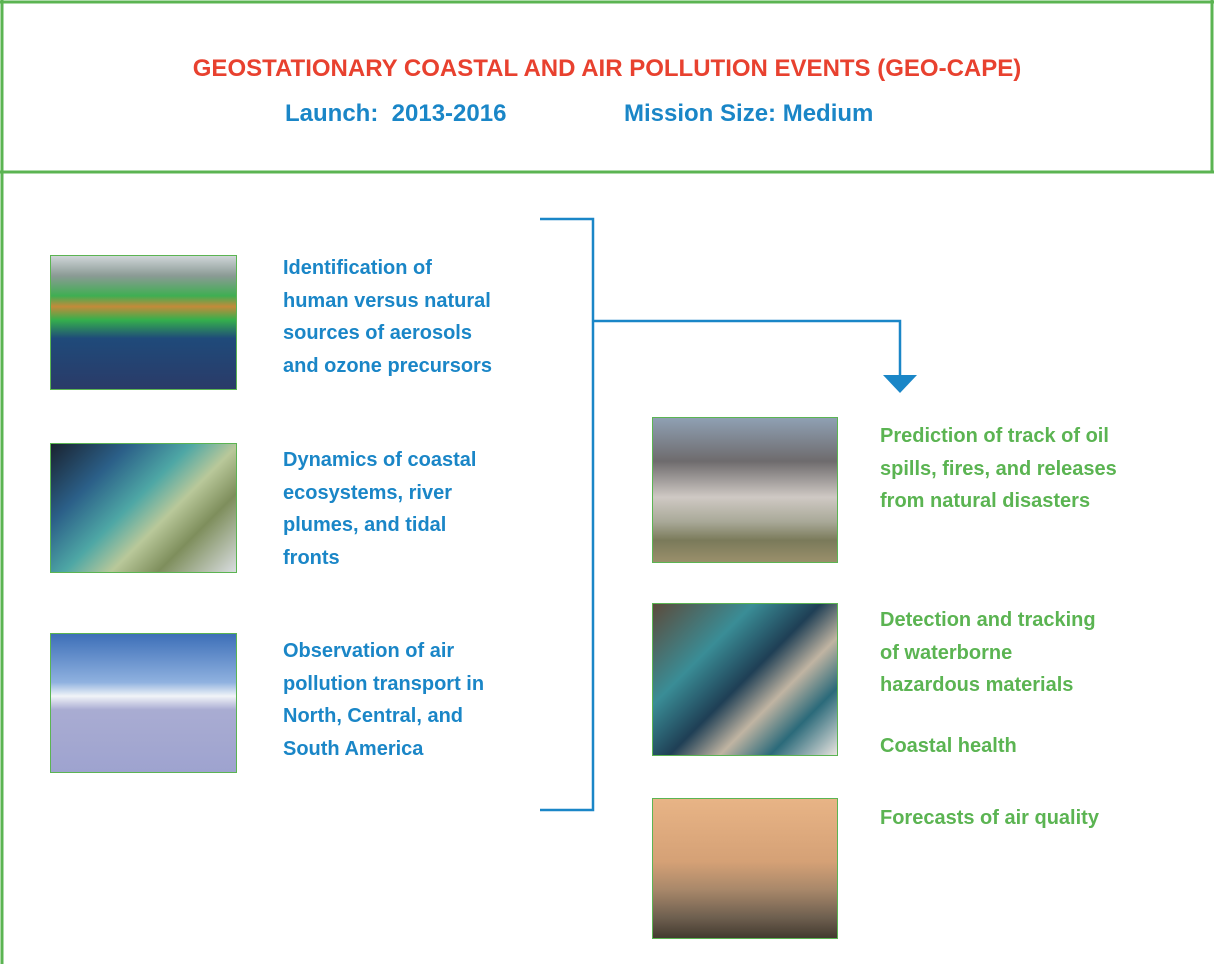  I want to click on text-line: from natural disasters, so click(985, 501).